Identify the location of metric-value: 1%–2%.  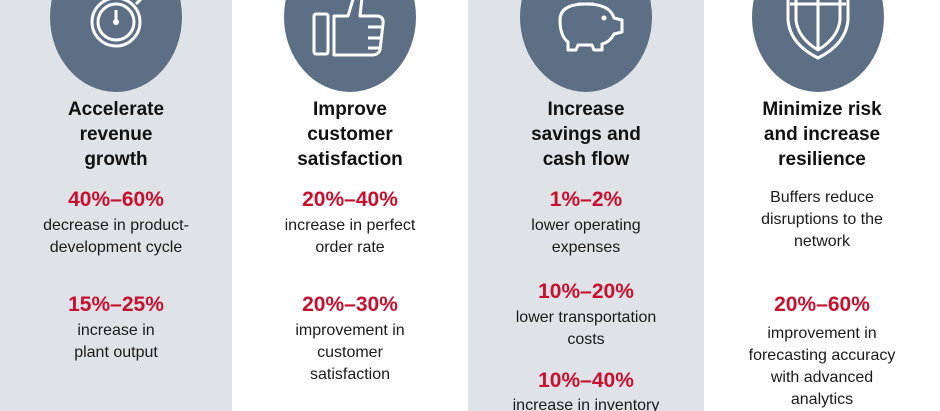
(586, 199).